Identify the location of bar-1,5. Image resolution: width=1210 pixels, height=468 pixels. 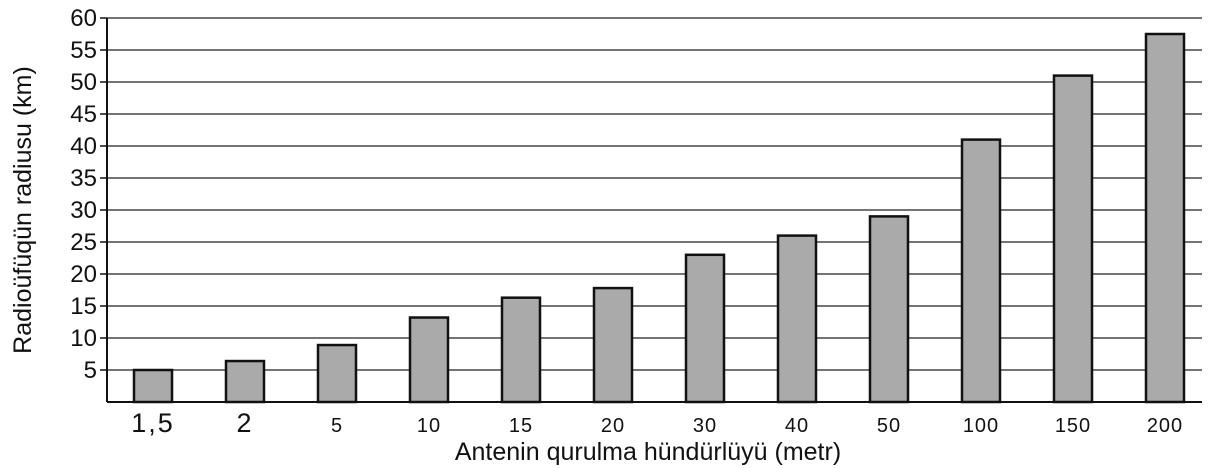
(153, 386).